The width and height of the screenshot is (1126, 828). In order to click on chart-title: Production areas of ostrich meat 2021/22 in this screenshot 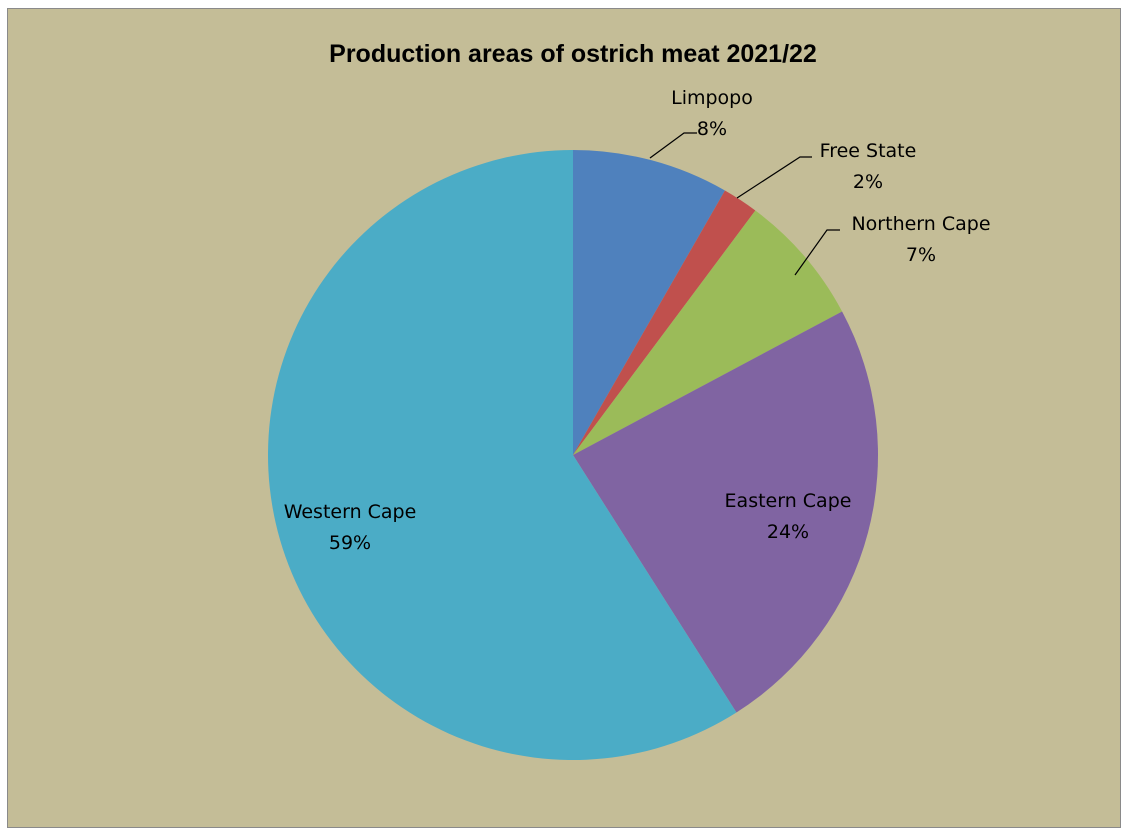, I will do `click(573, 54)`.